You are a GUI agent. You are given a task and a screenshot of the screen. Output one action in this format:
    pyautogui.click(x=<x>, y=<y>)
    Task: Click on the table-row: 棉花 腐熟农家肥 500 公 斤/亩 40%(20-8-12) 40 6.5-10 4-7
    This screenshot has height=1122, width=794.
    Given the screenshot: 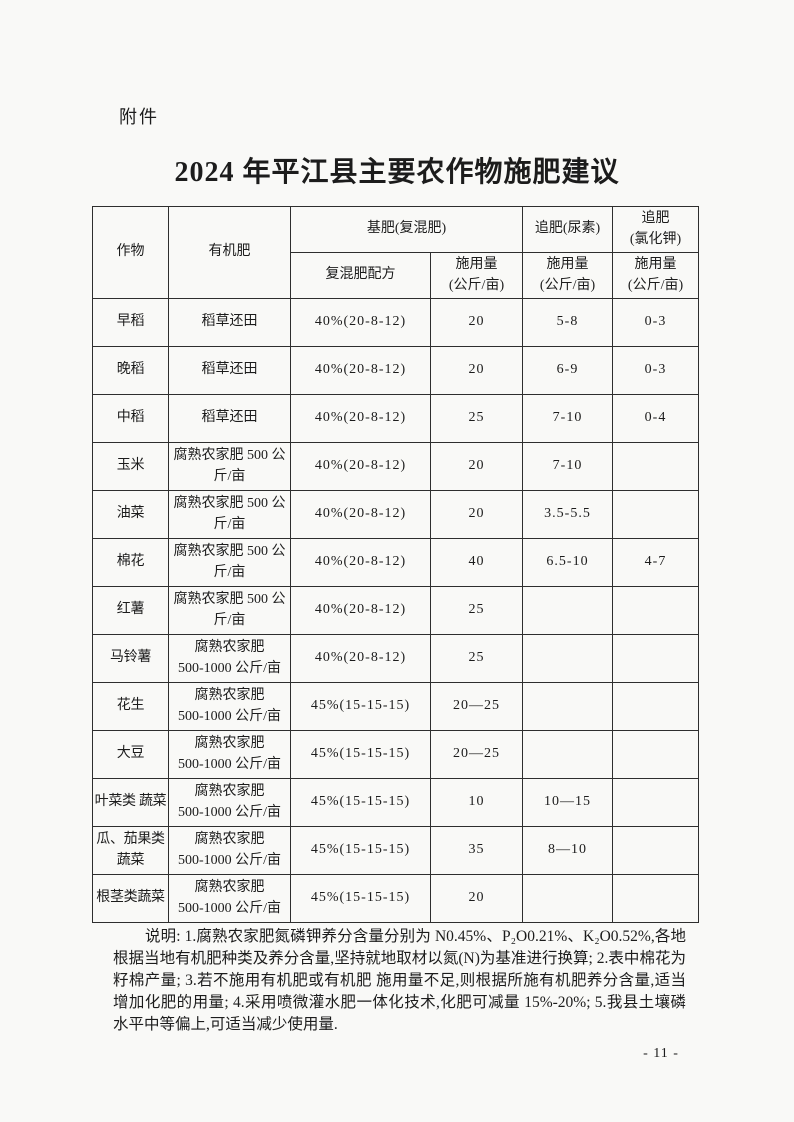 What is the action you would take?
    pyautogui.click(x=396, y=562)
    